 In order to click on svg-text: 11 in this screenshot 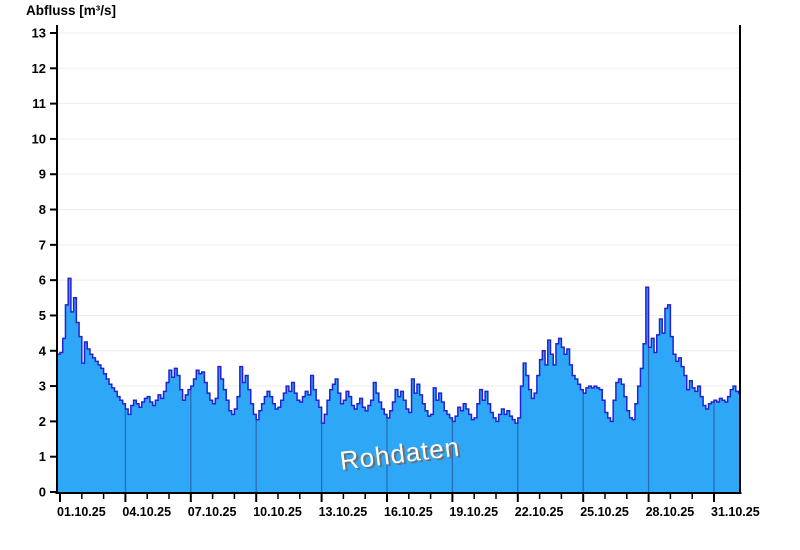, I will do `click(39, 103)`.